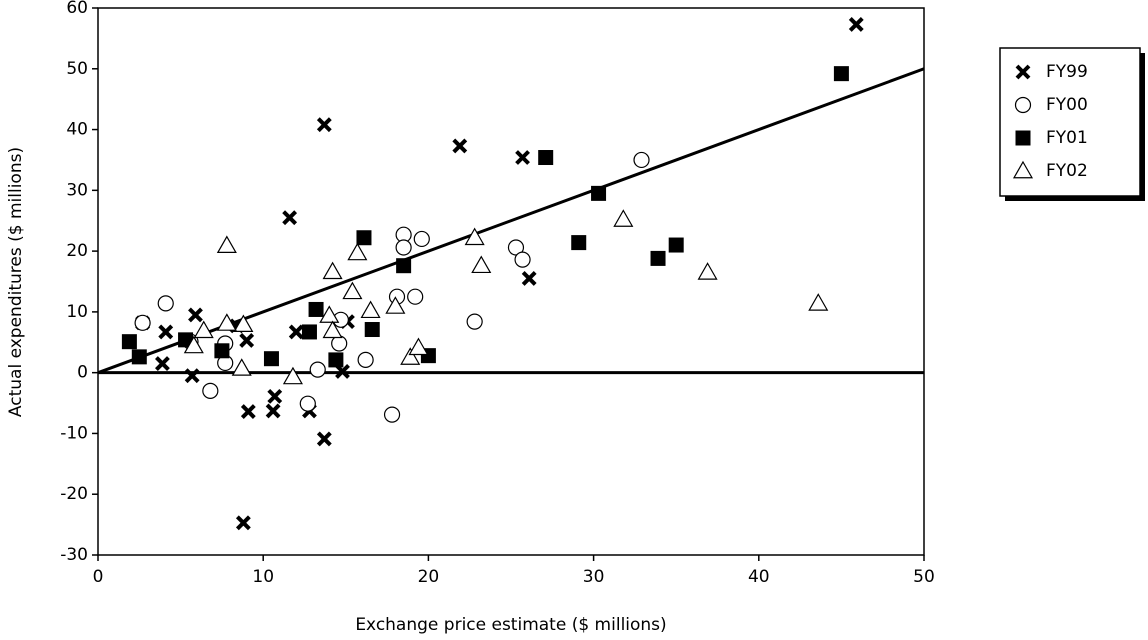  What do you see at coordinates (74, 494) in the screenshot?
I see `y-tick-label: -20` at bounding box center [74, 494].